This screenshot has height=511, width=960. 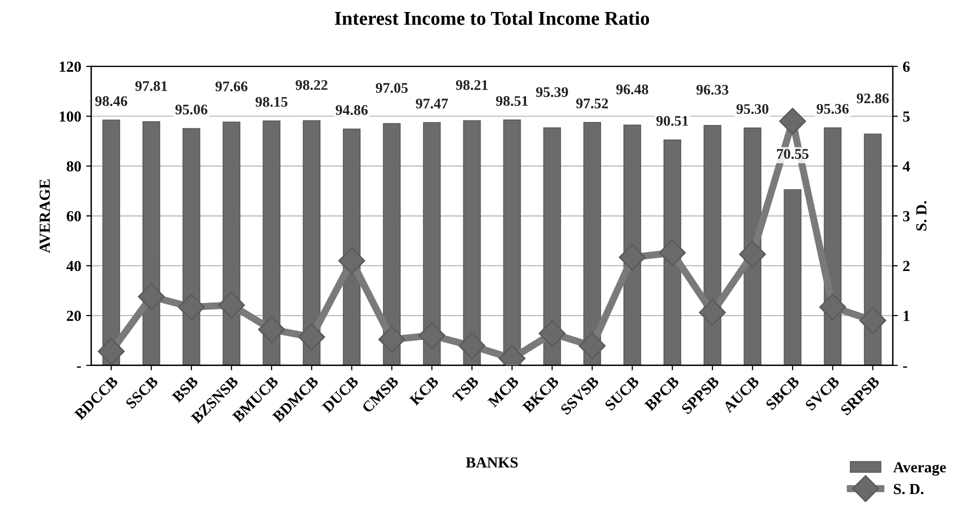 I want to click on text: 98.21, so click(x=472, y=85).